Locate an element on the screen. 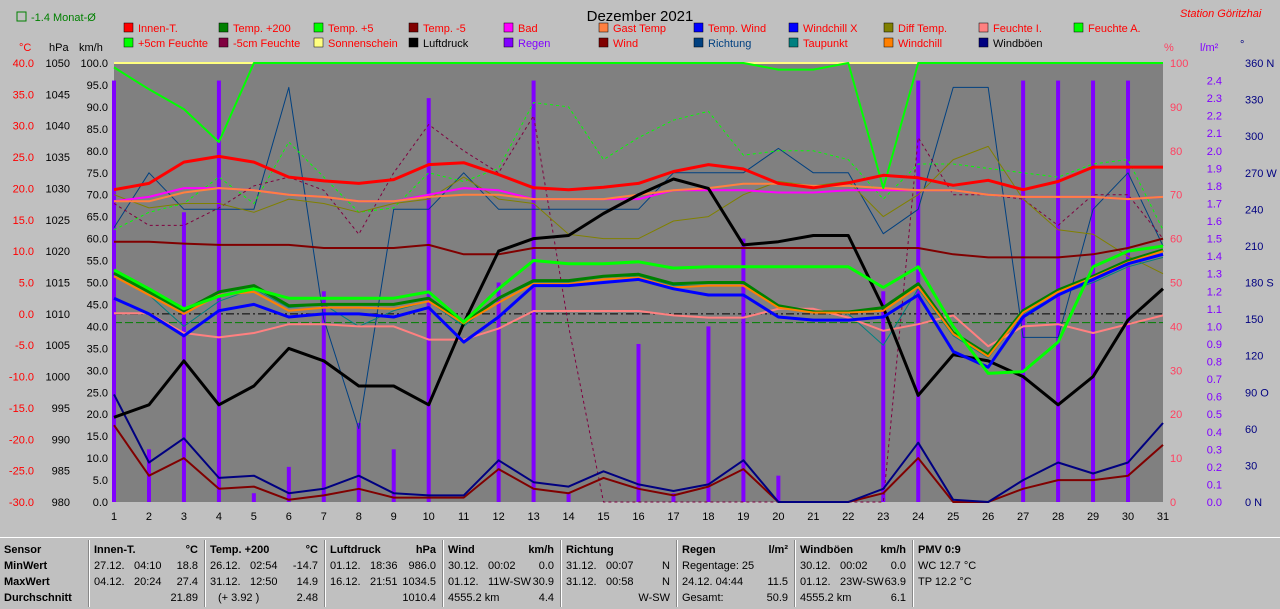 Image resolution: width=1280 pixels, height=609 pixels. stats-temp200-unit: °C is located at coordinates (311, 550).